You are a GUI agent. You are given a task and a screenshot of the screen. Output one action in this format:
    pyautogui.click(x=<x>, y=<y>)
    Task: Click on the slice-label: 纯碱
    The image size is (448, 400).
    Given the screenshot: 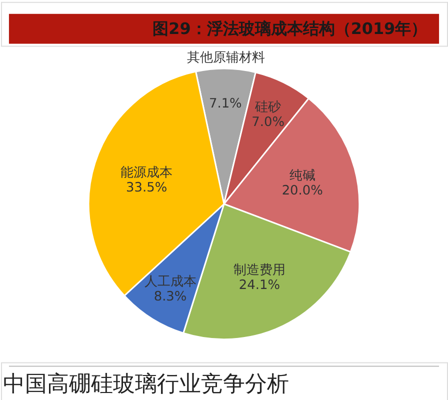 What is the action you would take?
    pyautogui.click(x=302, y=176)
    